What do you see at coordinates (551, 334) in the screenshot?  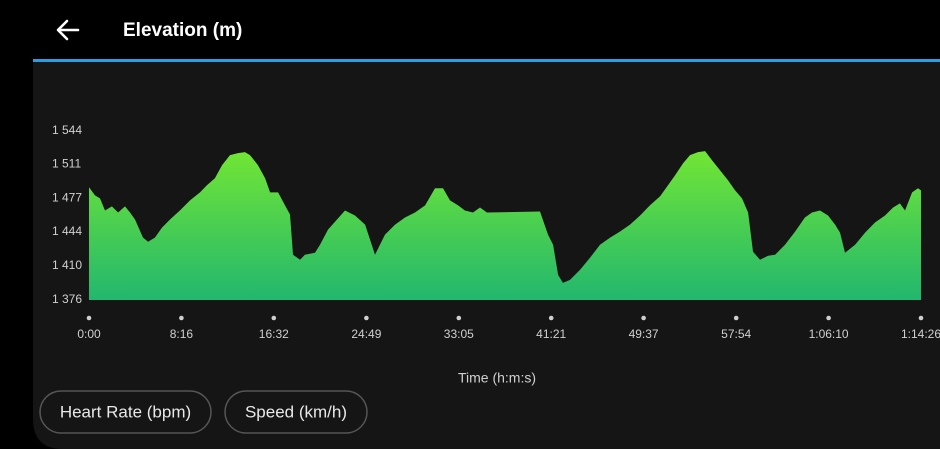 I see `x-tick-label: 41:21` at bounding box center [551, 334].